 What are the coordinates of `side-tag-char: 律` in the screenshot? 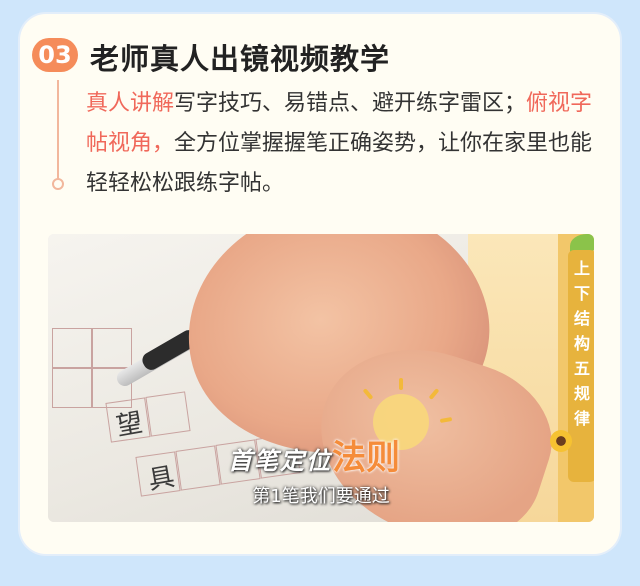 It's located at (581, 418).